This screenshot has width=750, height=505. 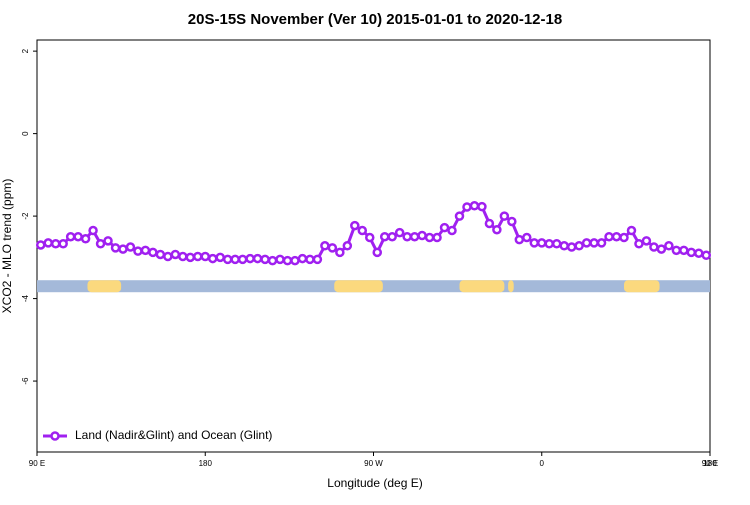 I want to click on x-tick-label: 0, so click(x=542, y=463).